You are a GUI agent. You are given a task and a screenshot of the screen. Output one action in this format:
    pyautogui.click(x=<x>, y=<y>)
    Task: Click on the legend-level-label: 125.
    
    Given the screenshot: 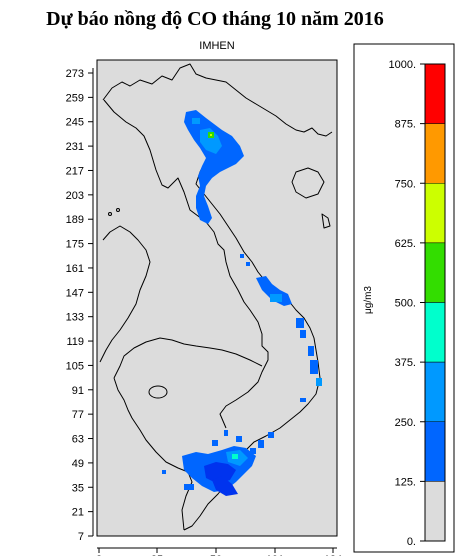 What is the action you would take?
    pyautogui.click(x=405, y=482)
    